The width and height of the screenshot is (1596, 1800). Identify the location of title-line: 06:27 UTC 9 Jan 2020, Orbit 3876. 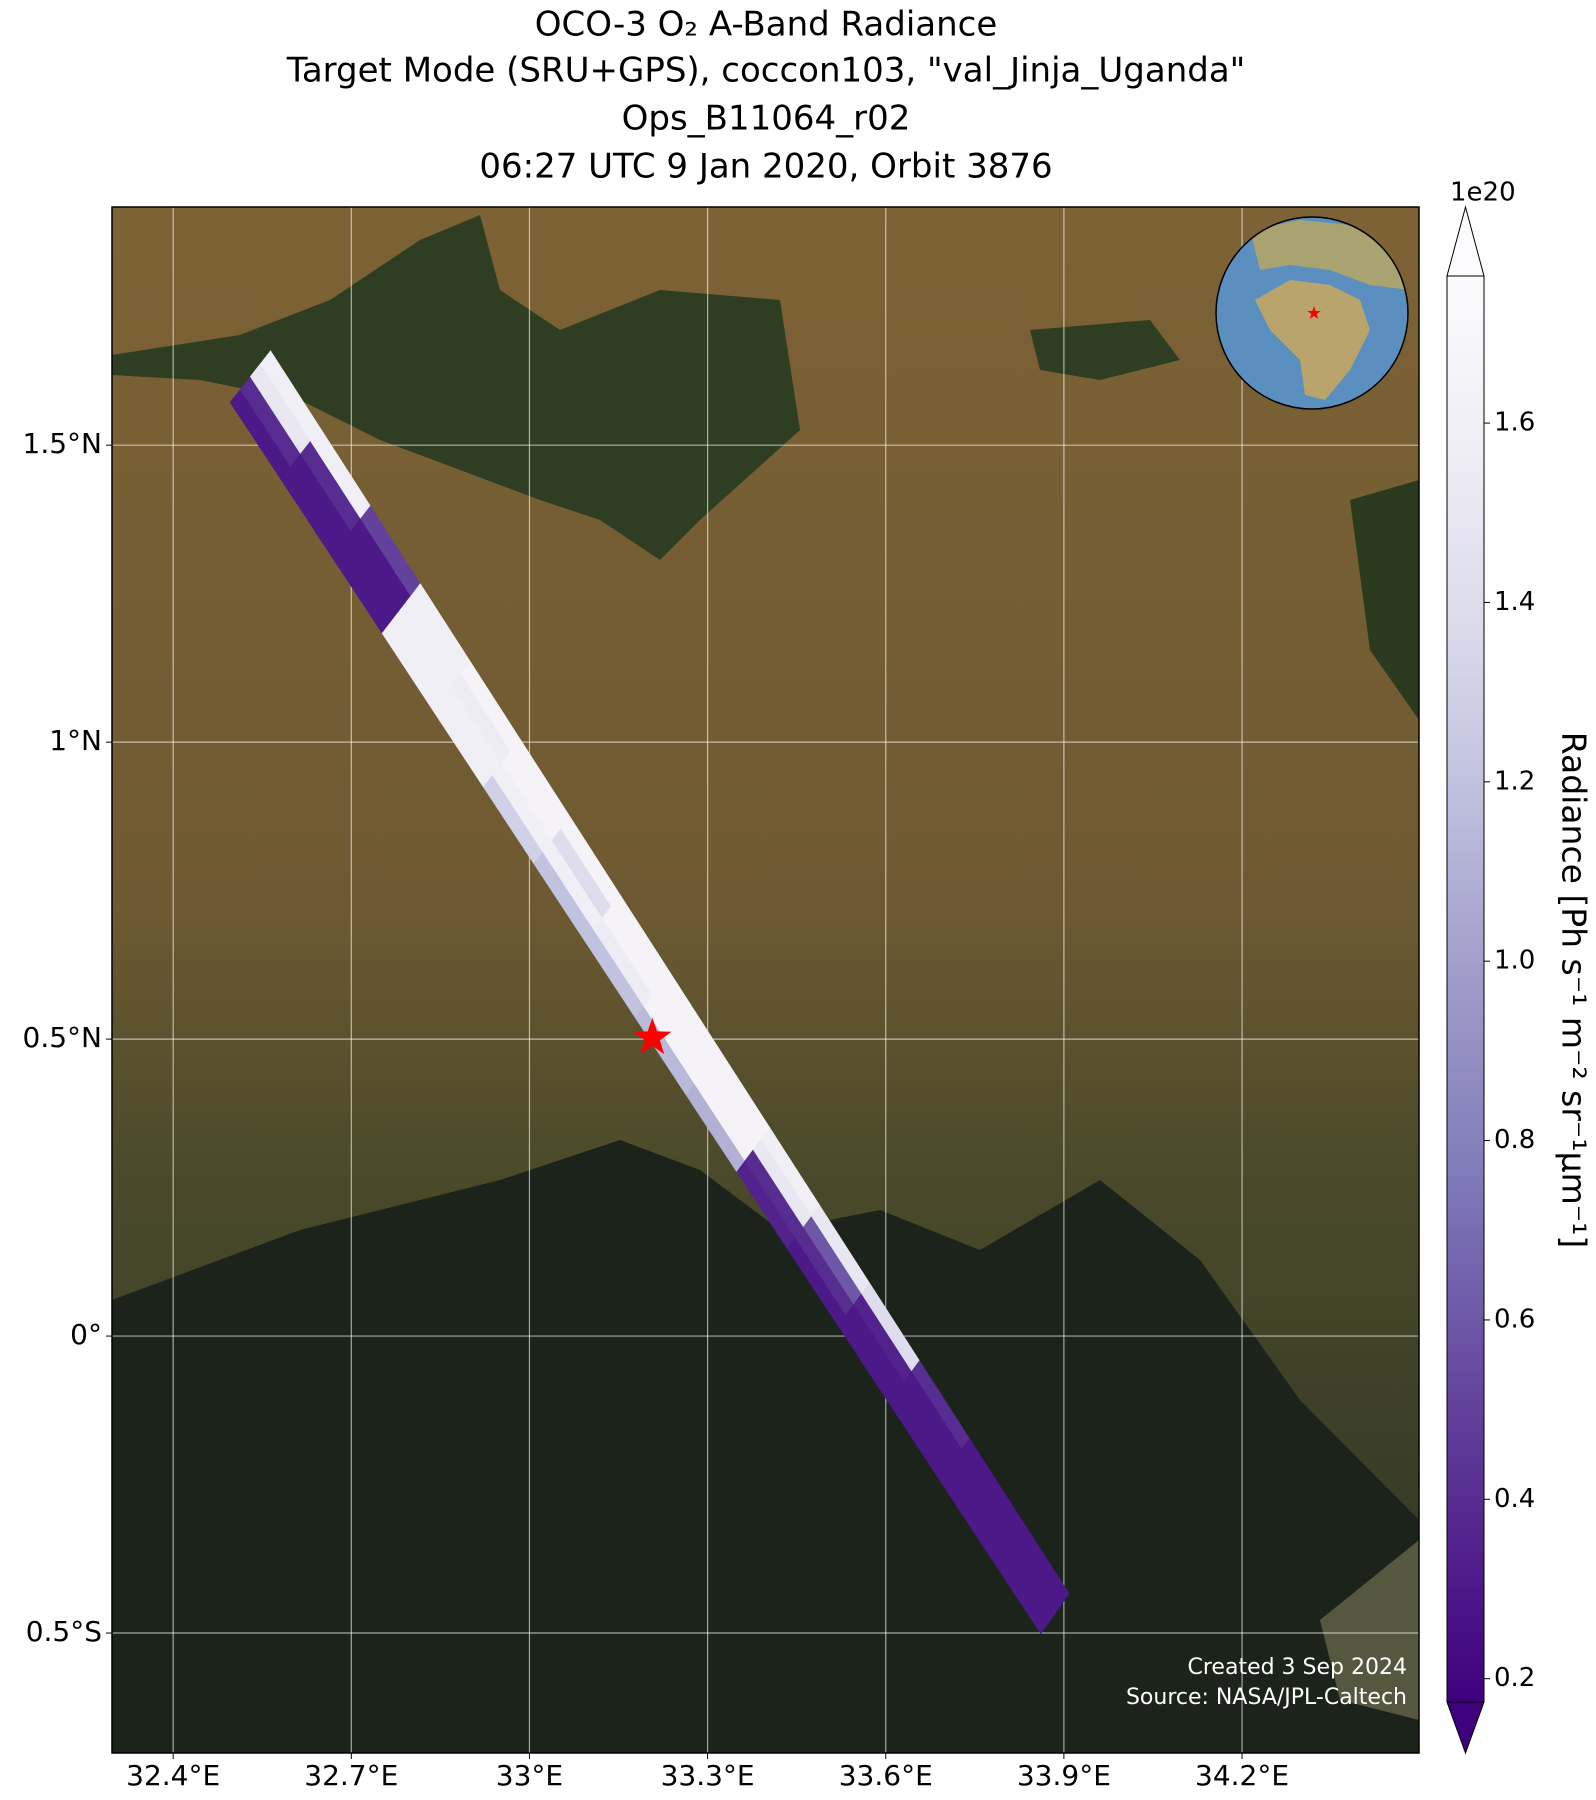
(765, 167).